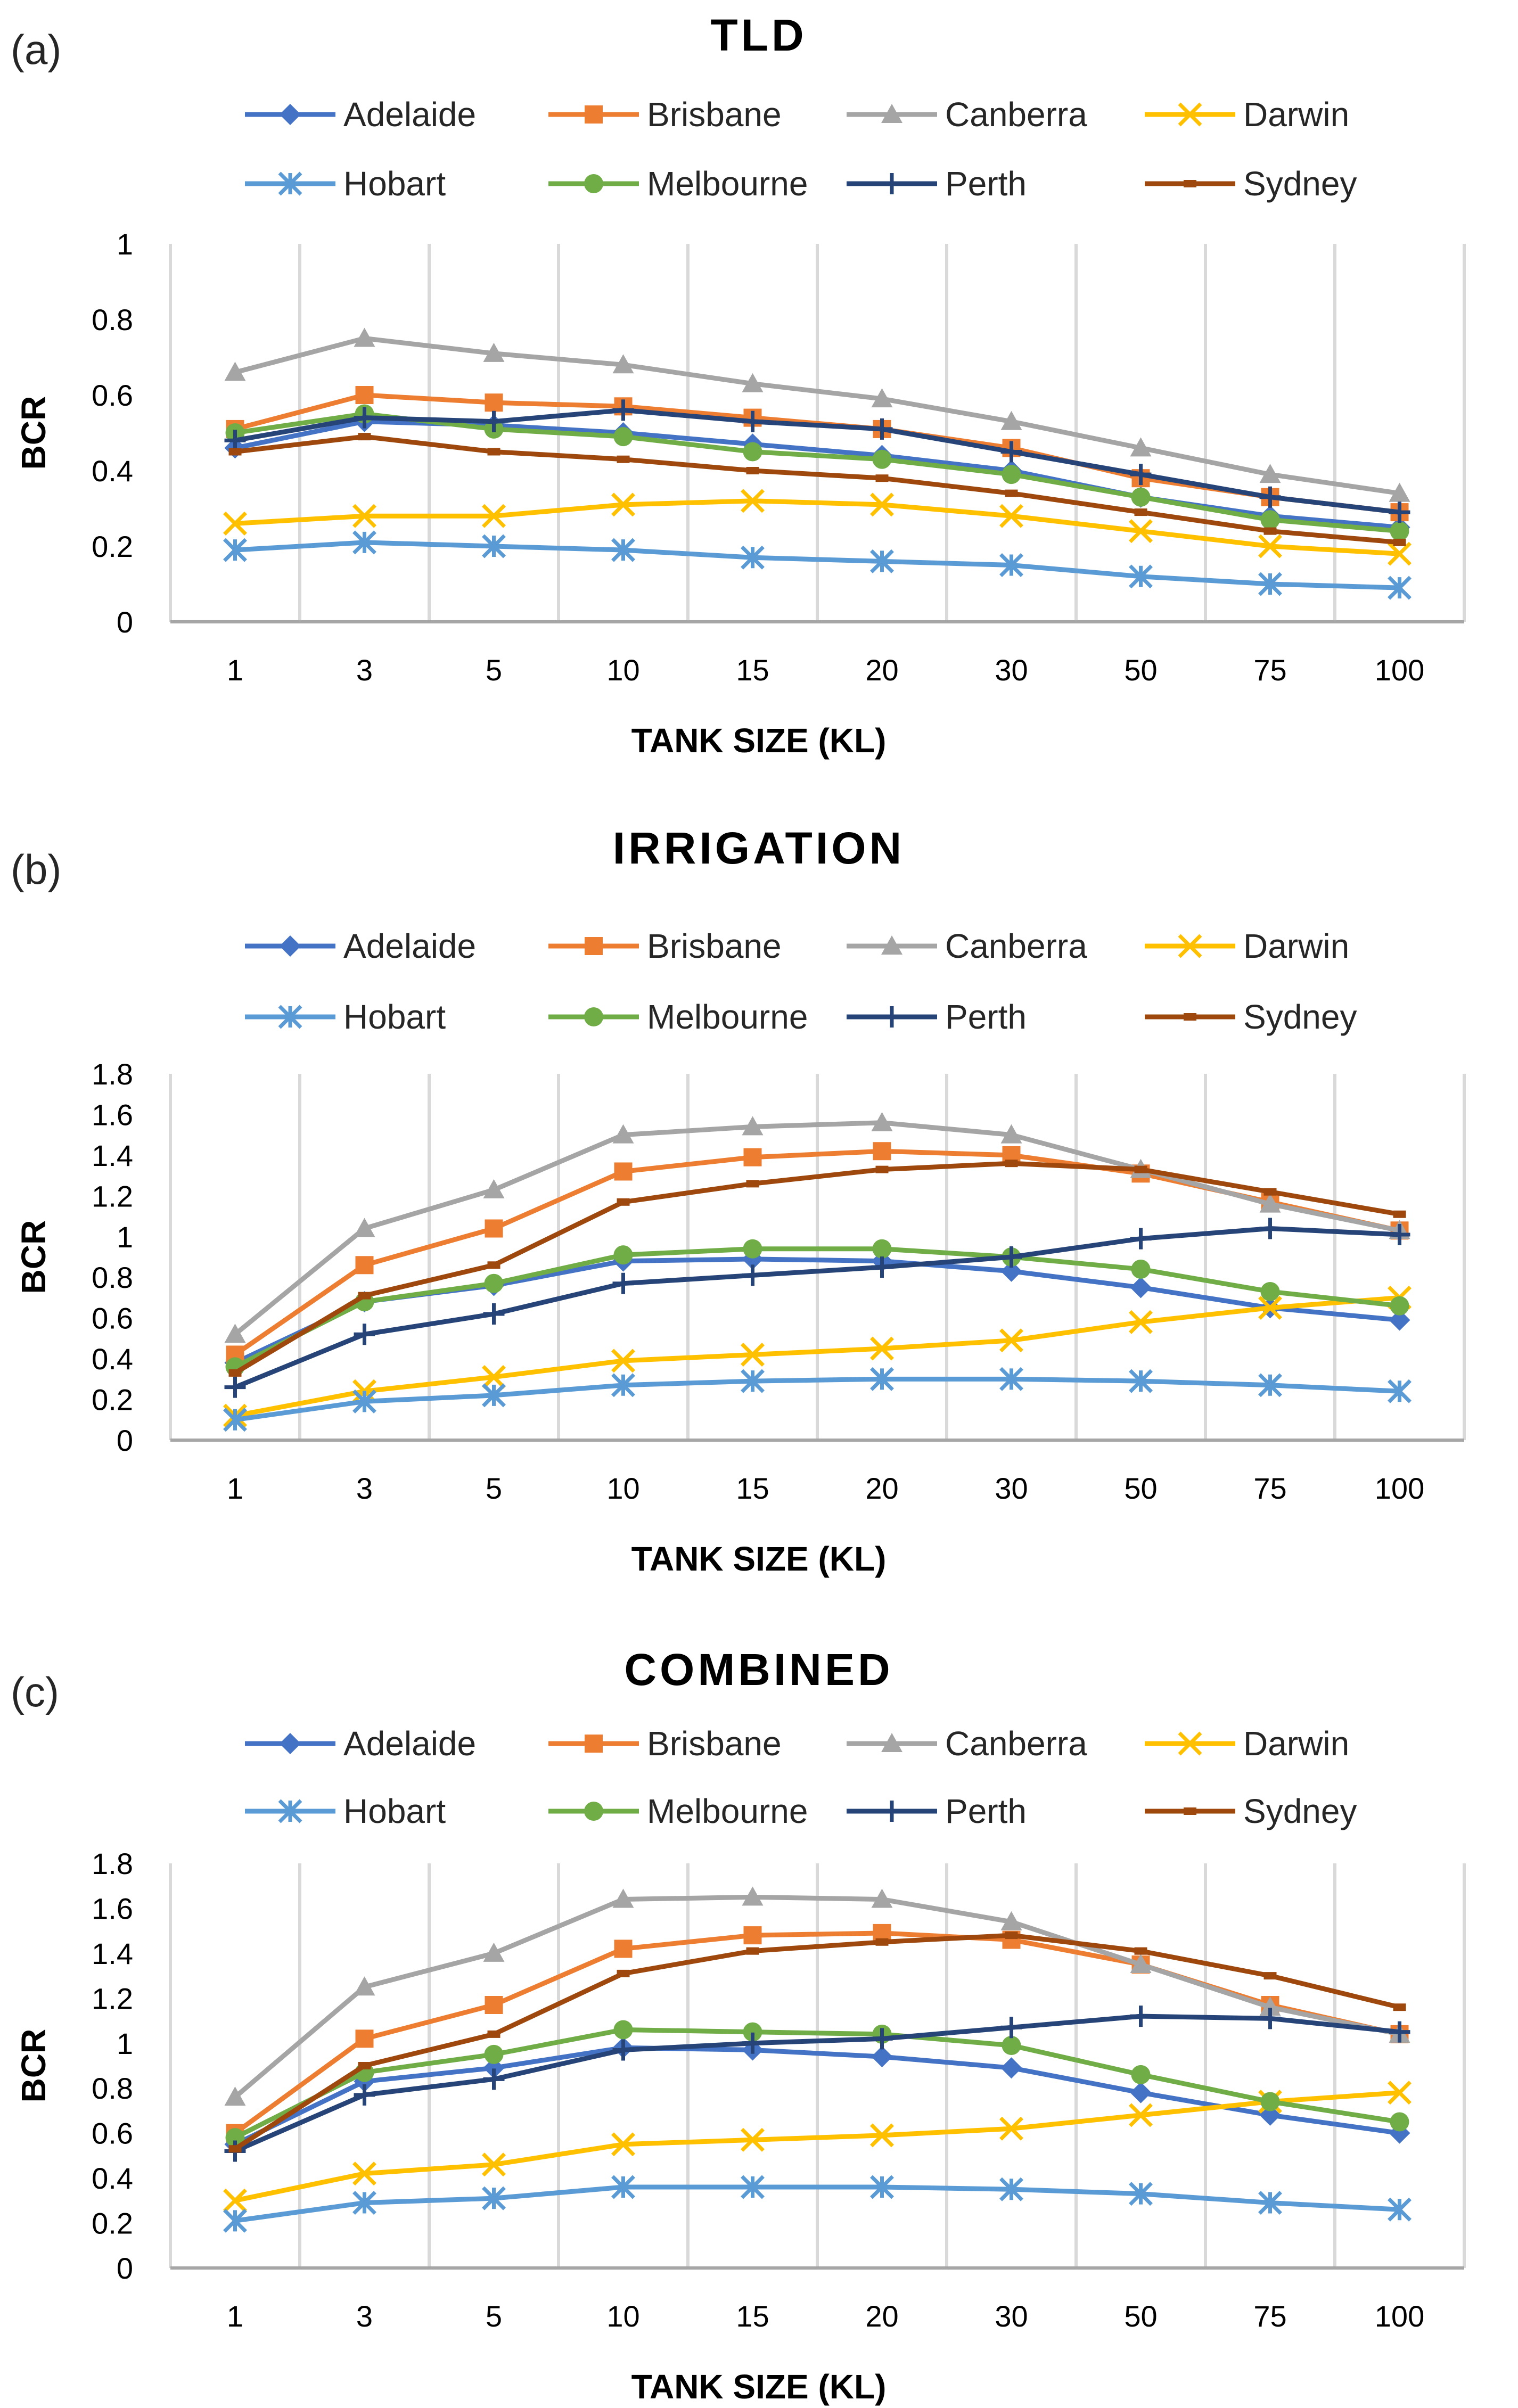 The height and width of the screenshot is (2408, 1518). I want to click on y-tick-label: 0.8, so click(112, 319).